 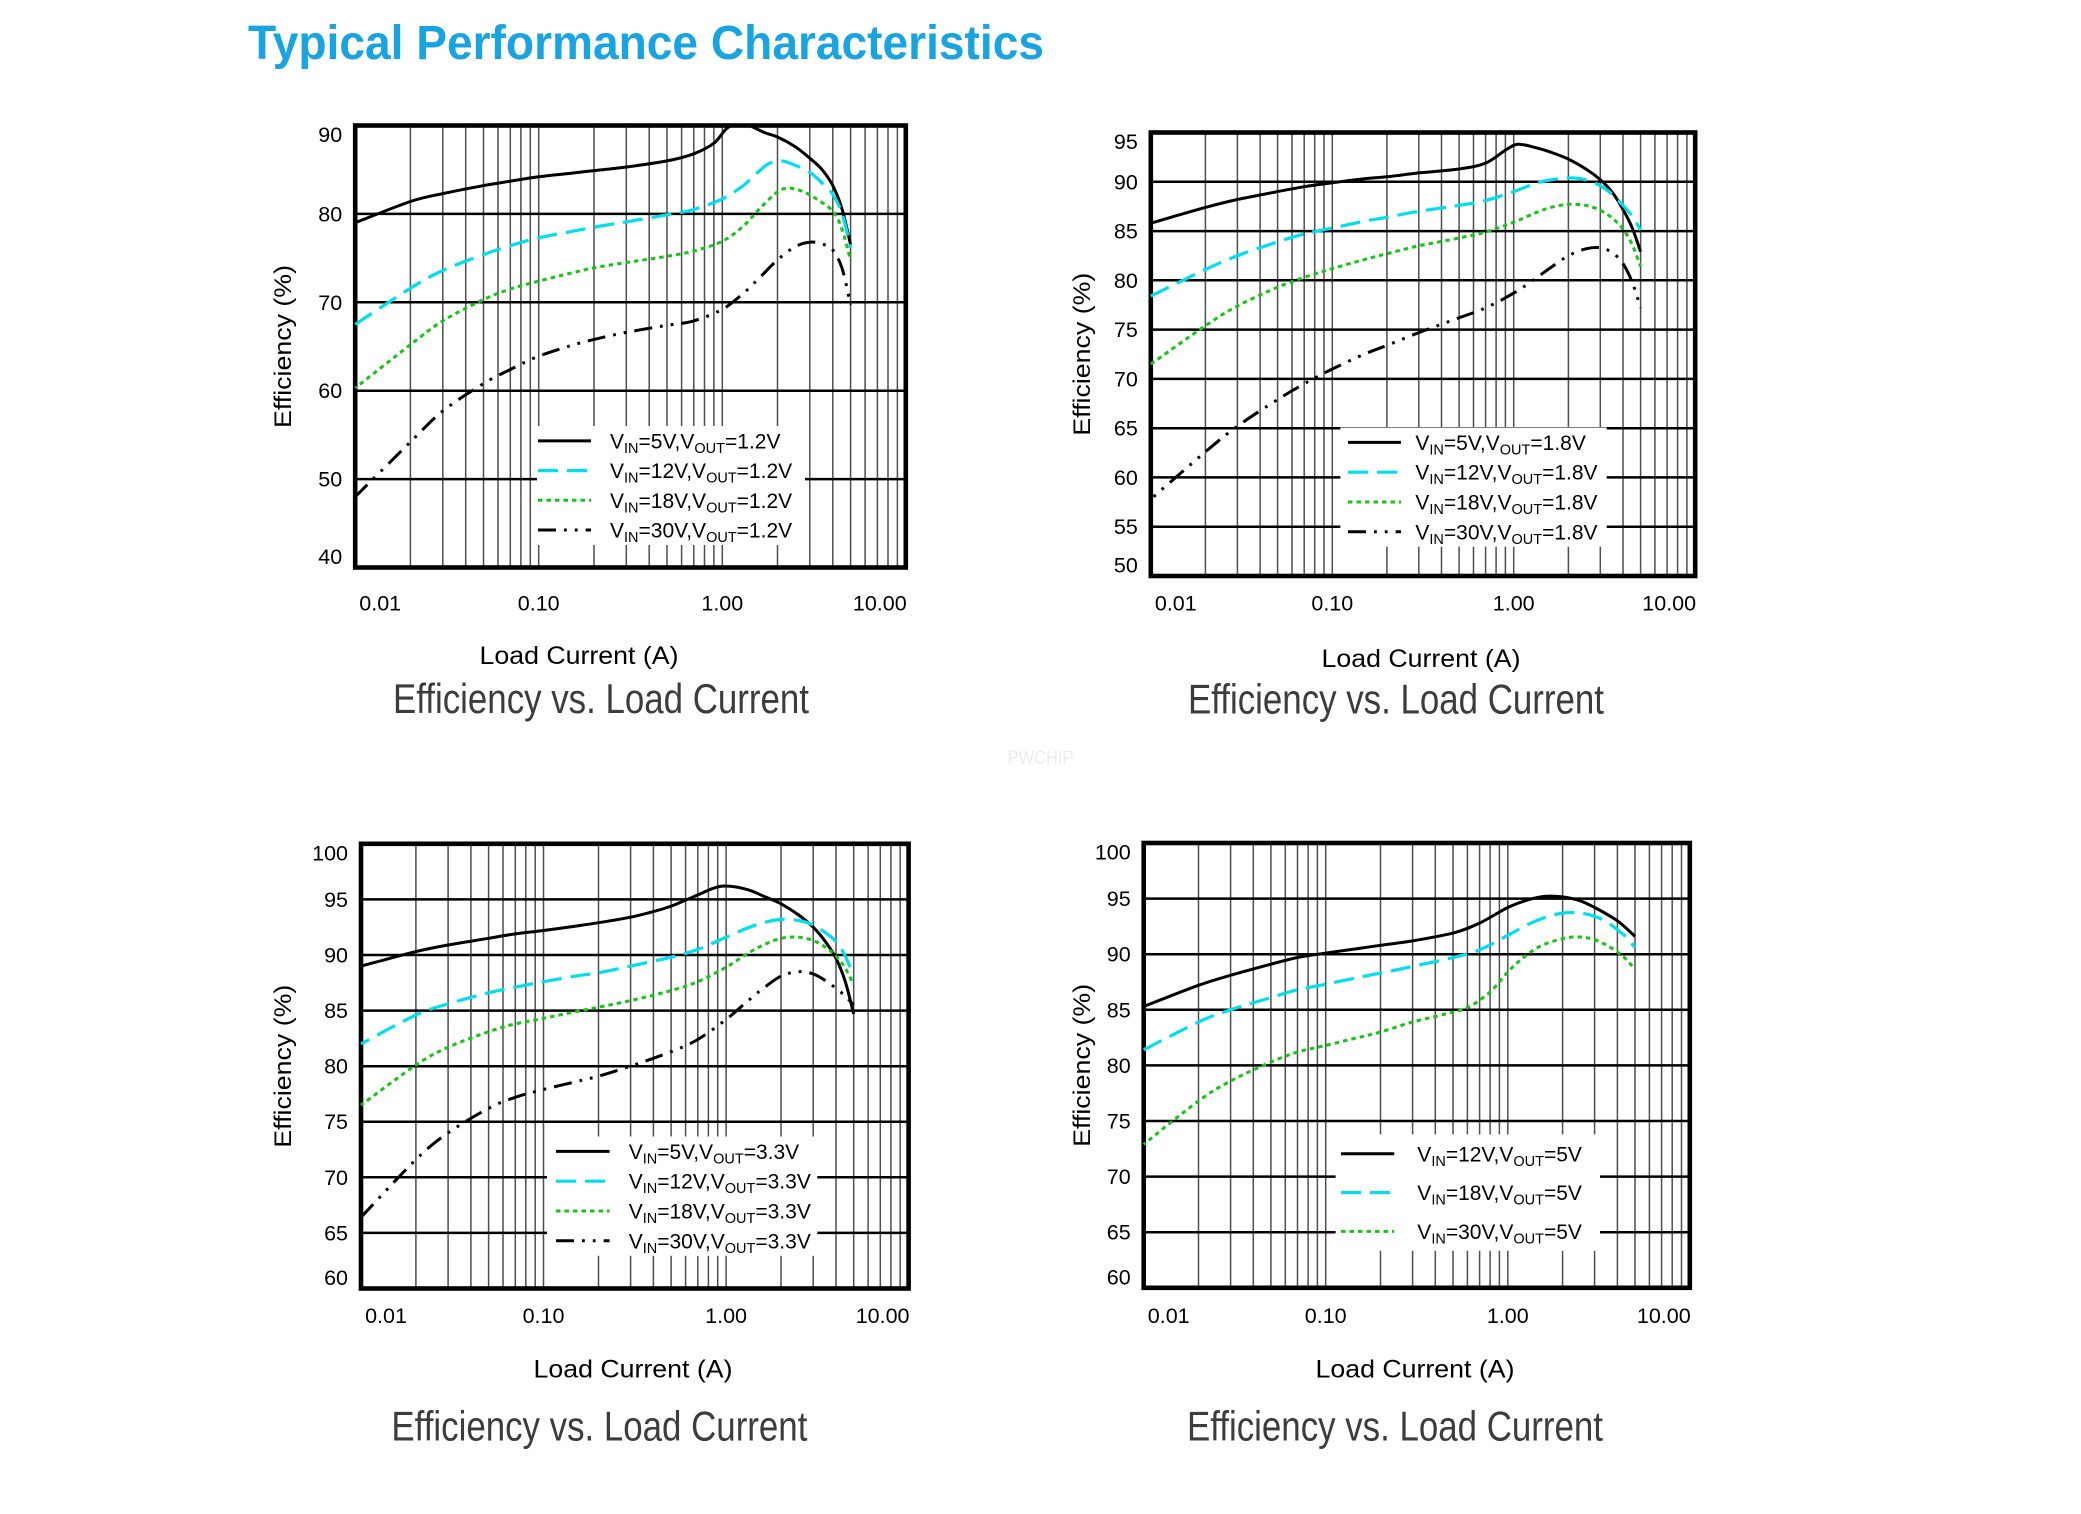 What do you see at coordinates (1506, 475) in the screenshot?
I see `svg-text: VIN=12V,VOUT=1.8V` at bounding box center [1506, 475].